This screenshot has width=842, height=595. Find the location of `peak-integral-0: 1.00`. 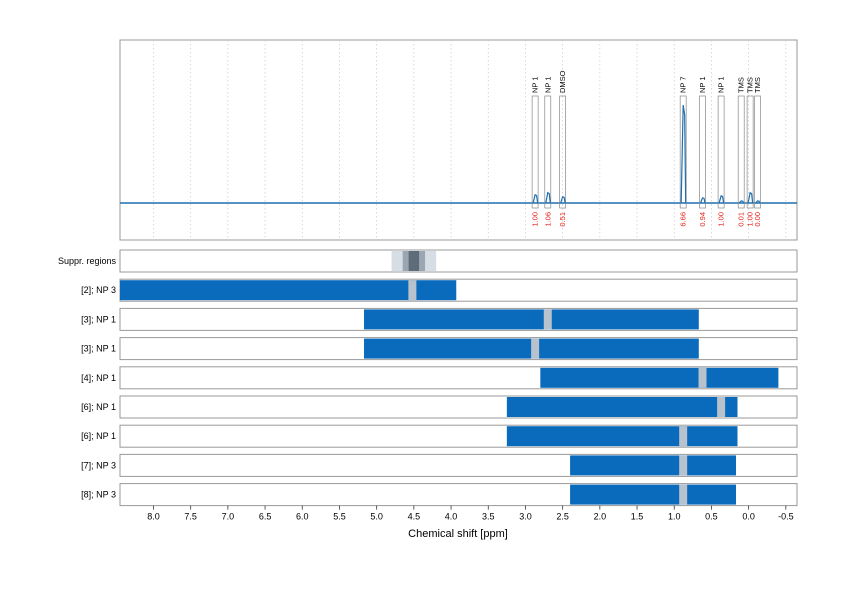

peak-integral-0: 1.00 is located at coordinates (535, 219).